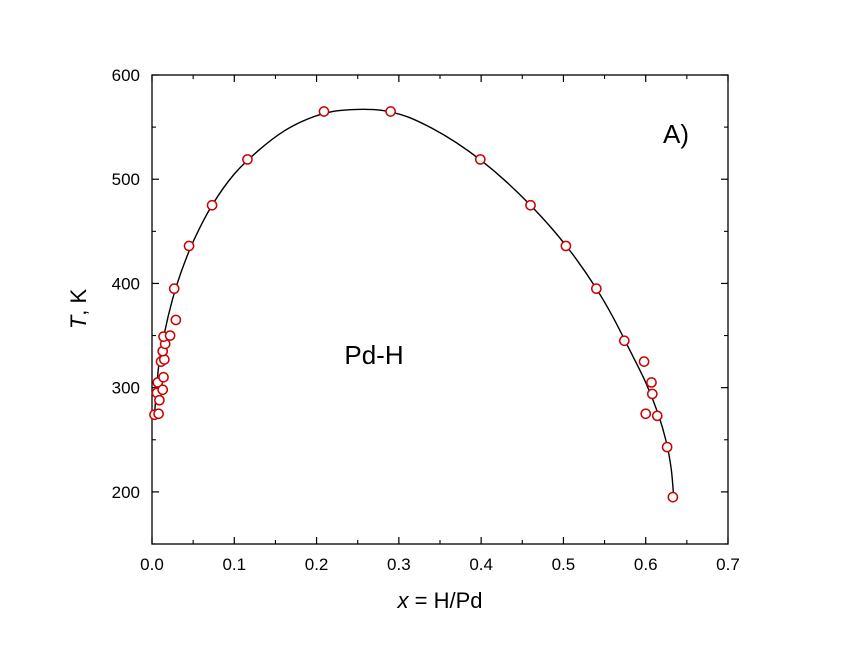  I want to click on x-tick-label: 0.7, so click(728, 564).